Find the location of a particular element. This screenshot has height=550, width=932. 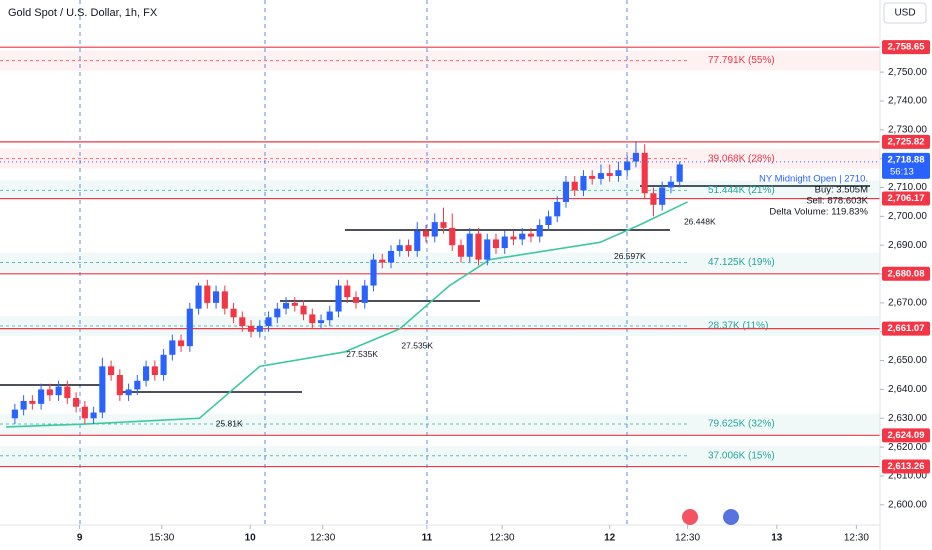

x-tick-label: 12 is located at coordinates (610, 538).